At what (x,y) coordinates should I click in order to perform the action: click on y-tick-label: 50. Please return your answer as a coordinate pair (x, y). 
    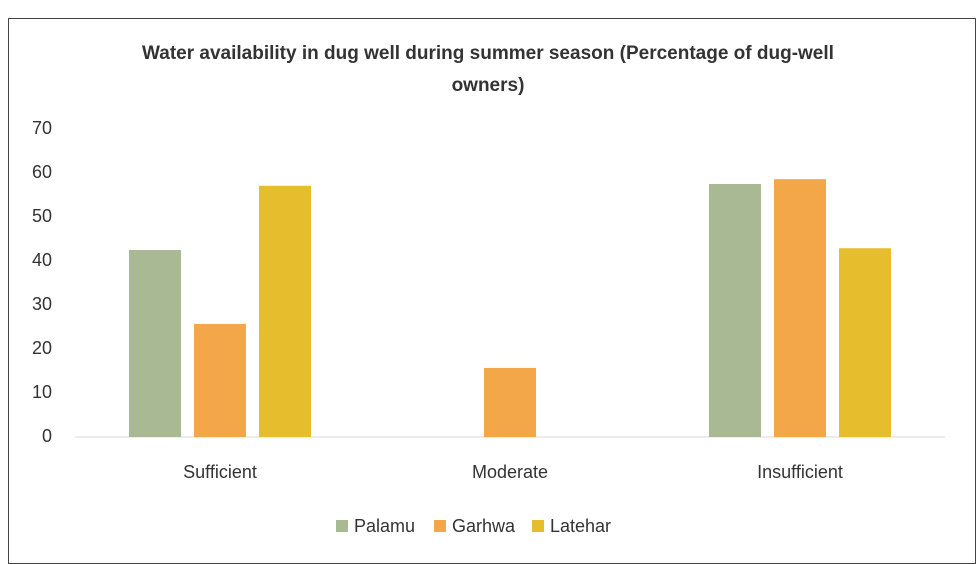
    Looking at the image, I should click on (42, 216).